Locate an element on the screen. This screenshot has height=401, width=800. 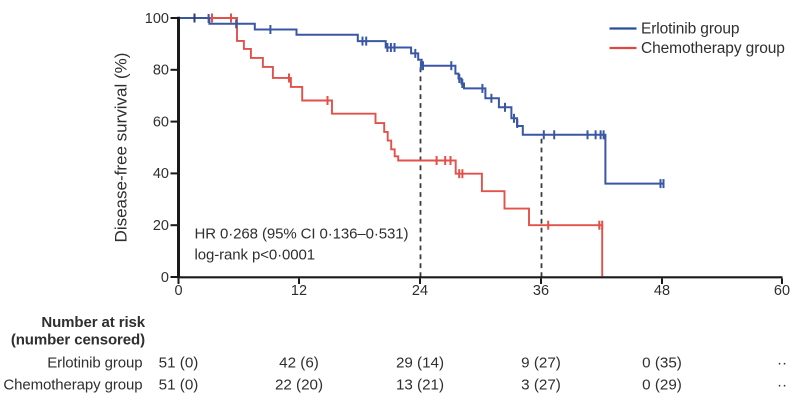
svg-text: 48 is located at coordinates (662, 291).